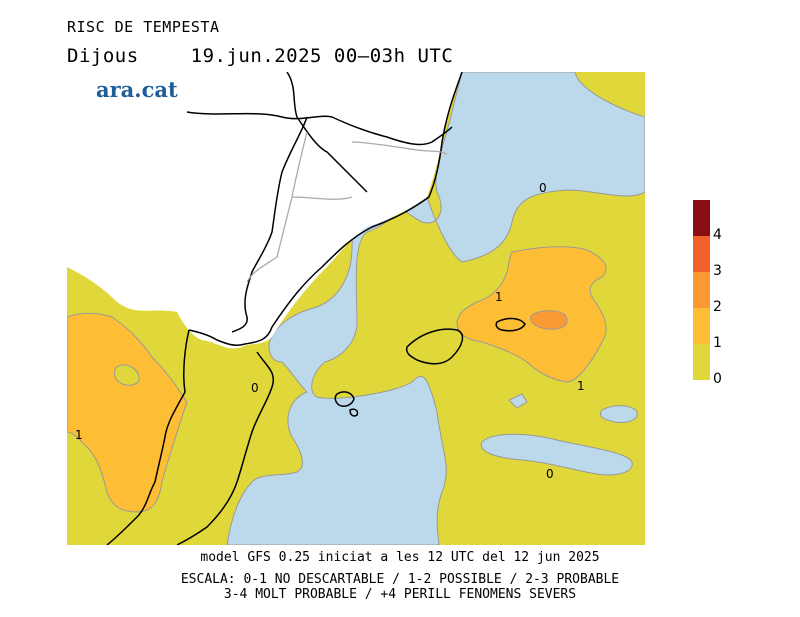 The width and height of the screenshot is (800, 617). What do you see at coordinates (143, 27) in the screenshot?
I see `map-title: RISC DE TEMPESTA` at bounding box center [143, 27].